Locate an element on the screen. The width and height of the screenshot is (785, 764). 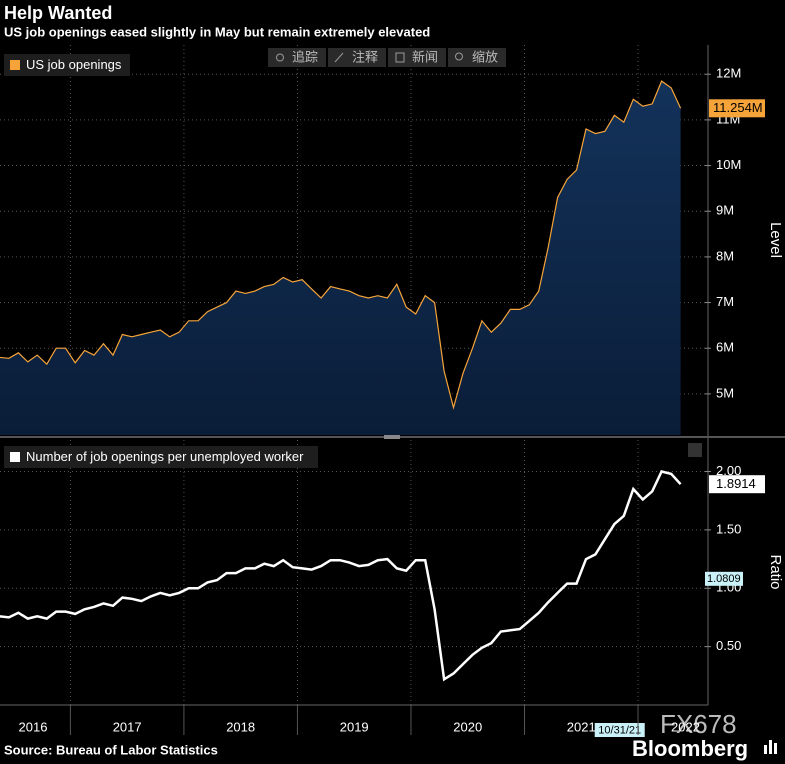
value-label: 1.8914 is located at coordinates (736, 483).